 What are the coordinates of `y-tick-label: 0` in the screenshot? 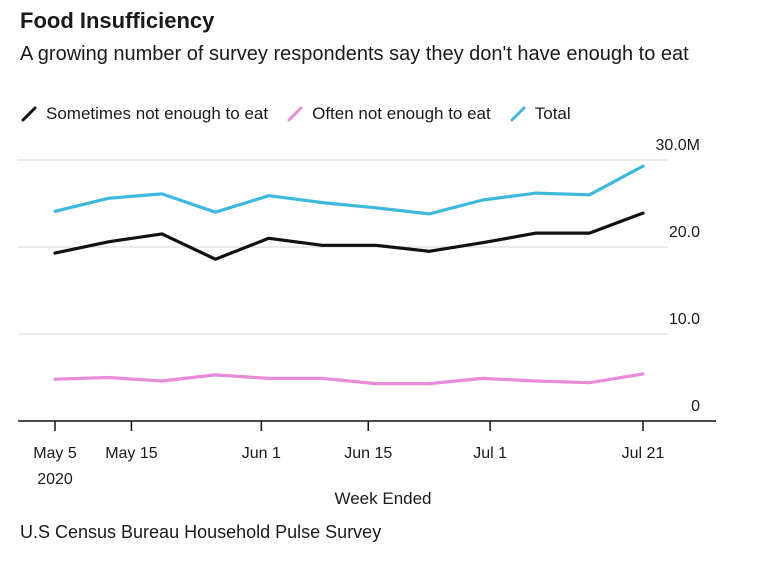 It's located at (695, 406).